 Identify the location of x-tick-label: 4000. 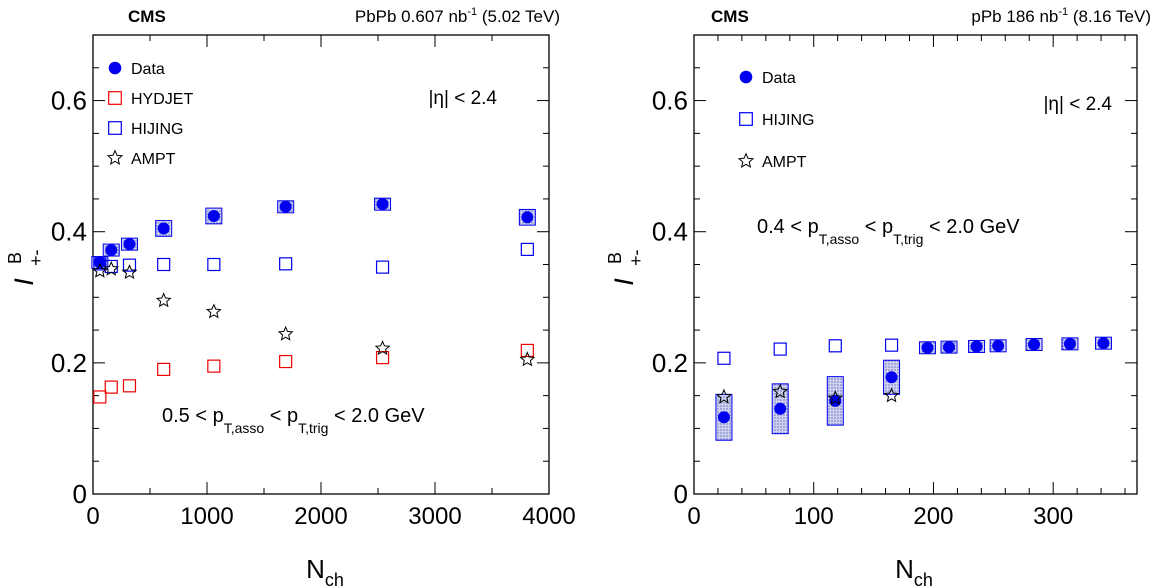
(548, 516).